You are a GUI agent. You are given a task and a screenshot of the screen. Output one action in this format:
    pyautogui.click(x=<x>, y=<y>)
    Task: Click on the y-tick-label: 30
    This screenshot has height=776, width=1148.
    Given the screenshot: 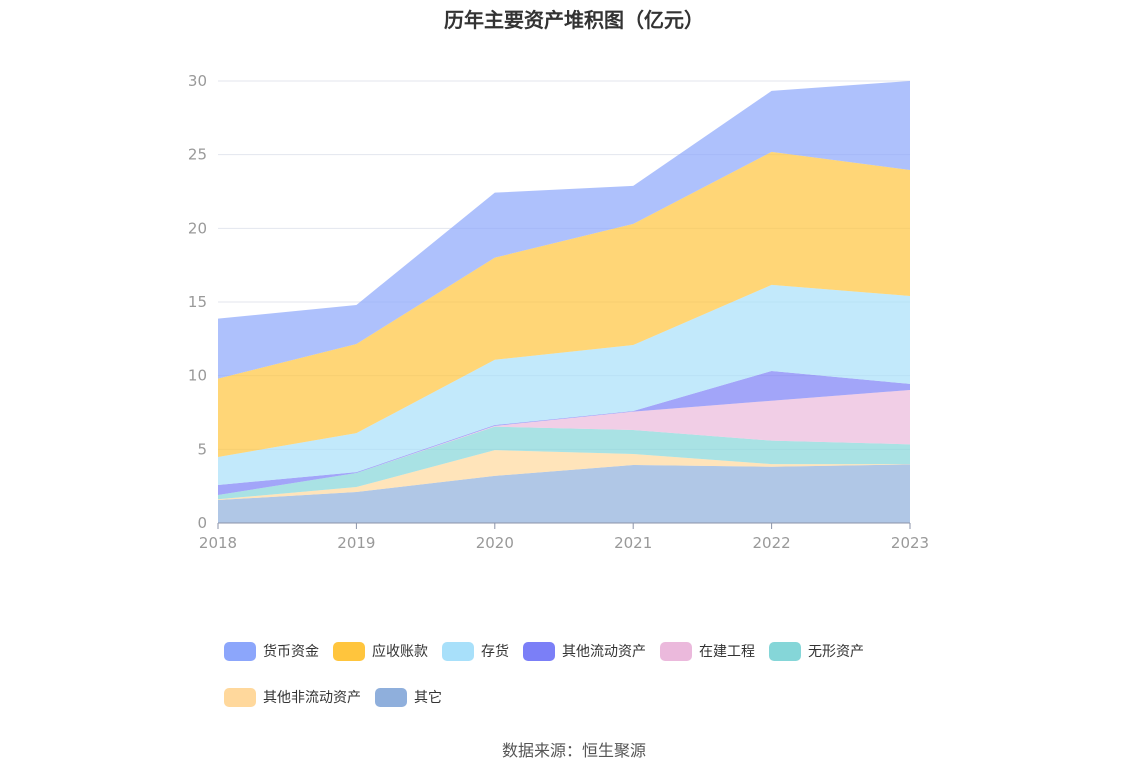 What is the action you would take?
    pyautogui.click(x=197, y=81)
    